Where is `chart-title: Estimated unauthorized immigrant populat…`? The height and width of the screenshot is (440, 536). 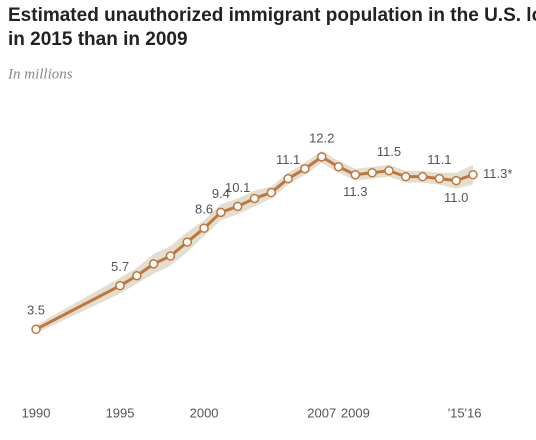
chart-title: Estimated unauthorized immigrant populat… is located at coordinates (272, 27).